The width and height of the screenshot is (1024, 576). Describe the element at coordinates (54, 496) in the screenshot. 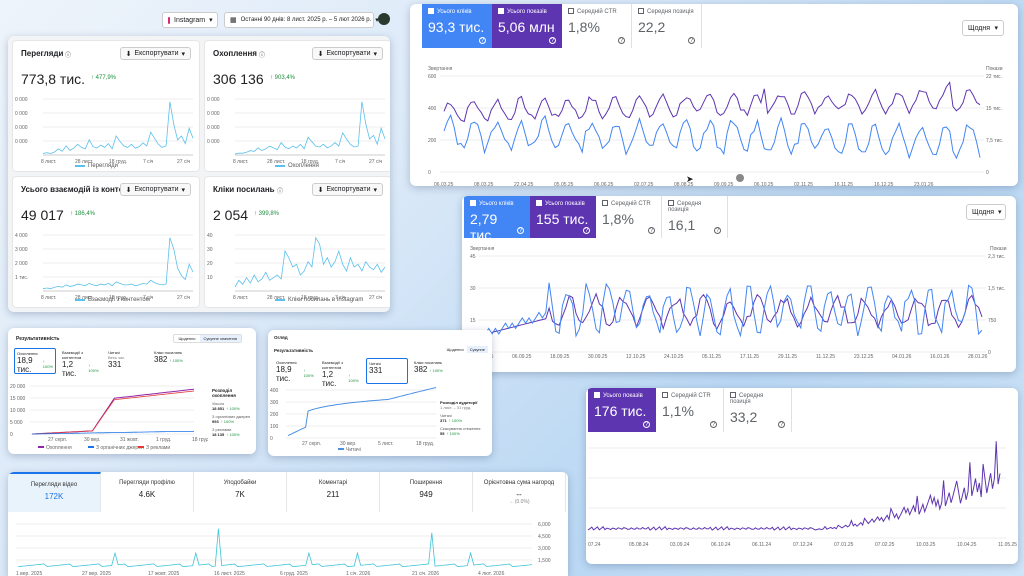

I see `tab-value: 172K` at that location.